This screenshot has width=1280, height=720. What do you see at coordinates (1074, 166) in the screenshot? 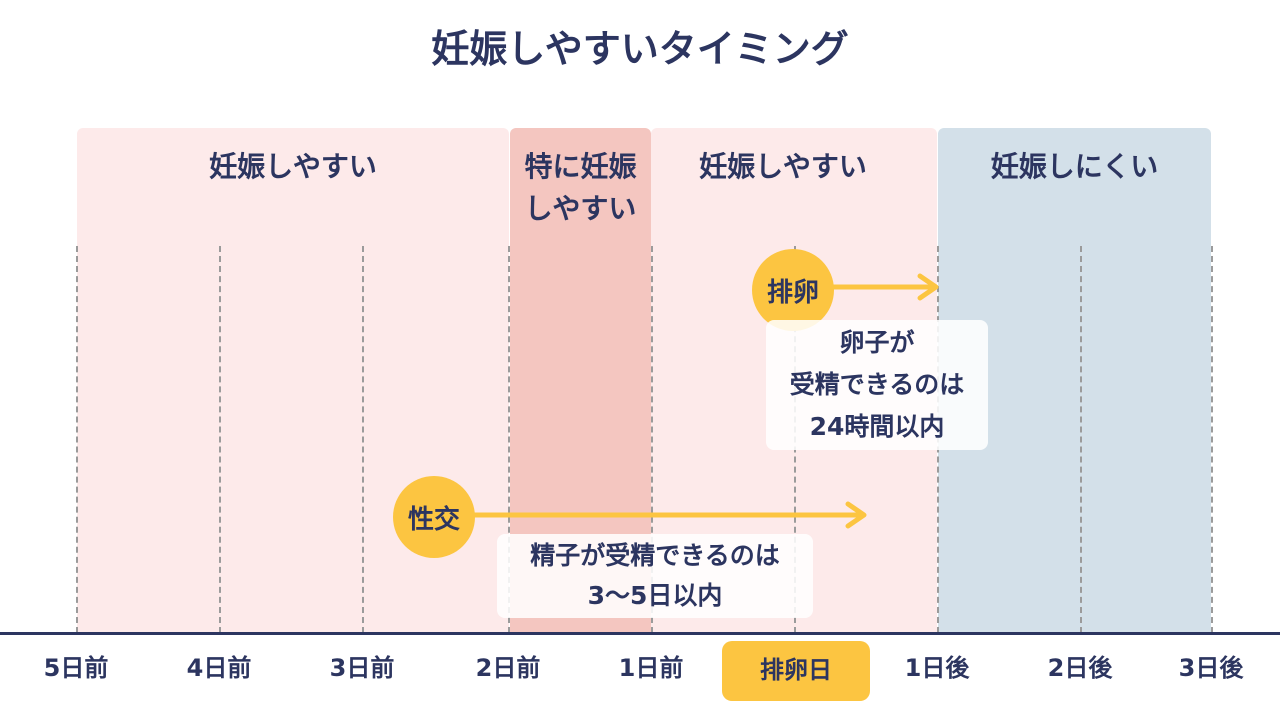
I see `zone-label-after: 妊娠しにくい` at bounding box center [1074, 166].